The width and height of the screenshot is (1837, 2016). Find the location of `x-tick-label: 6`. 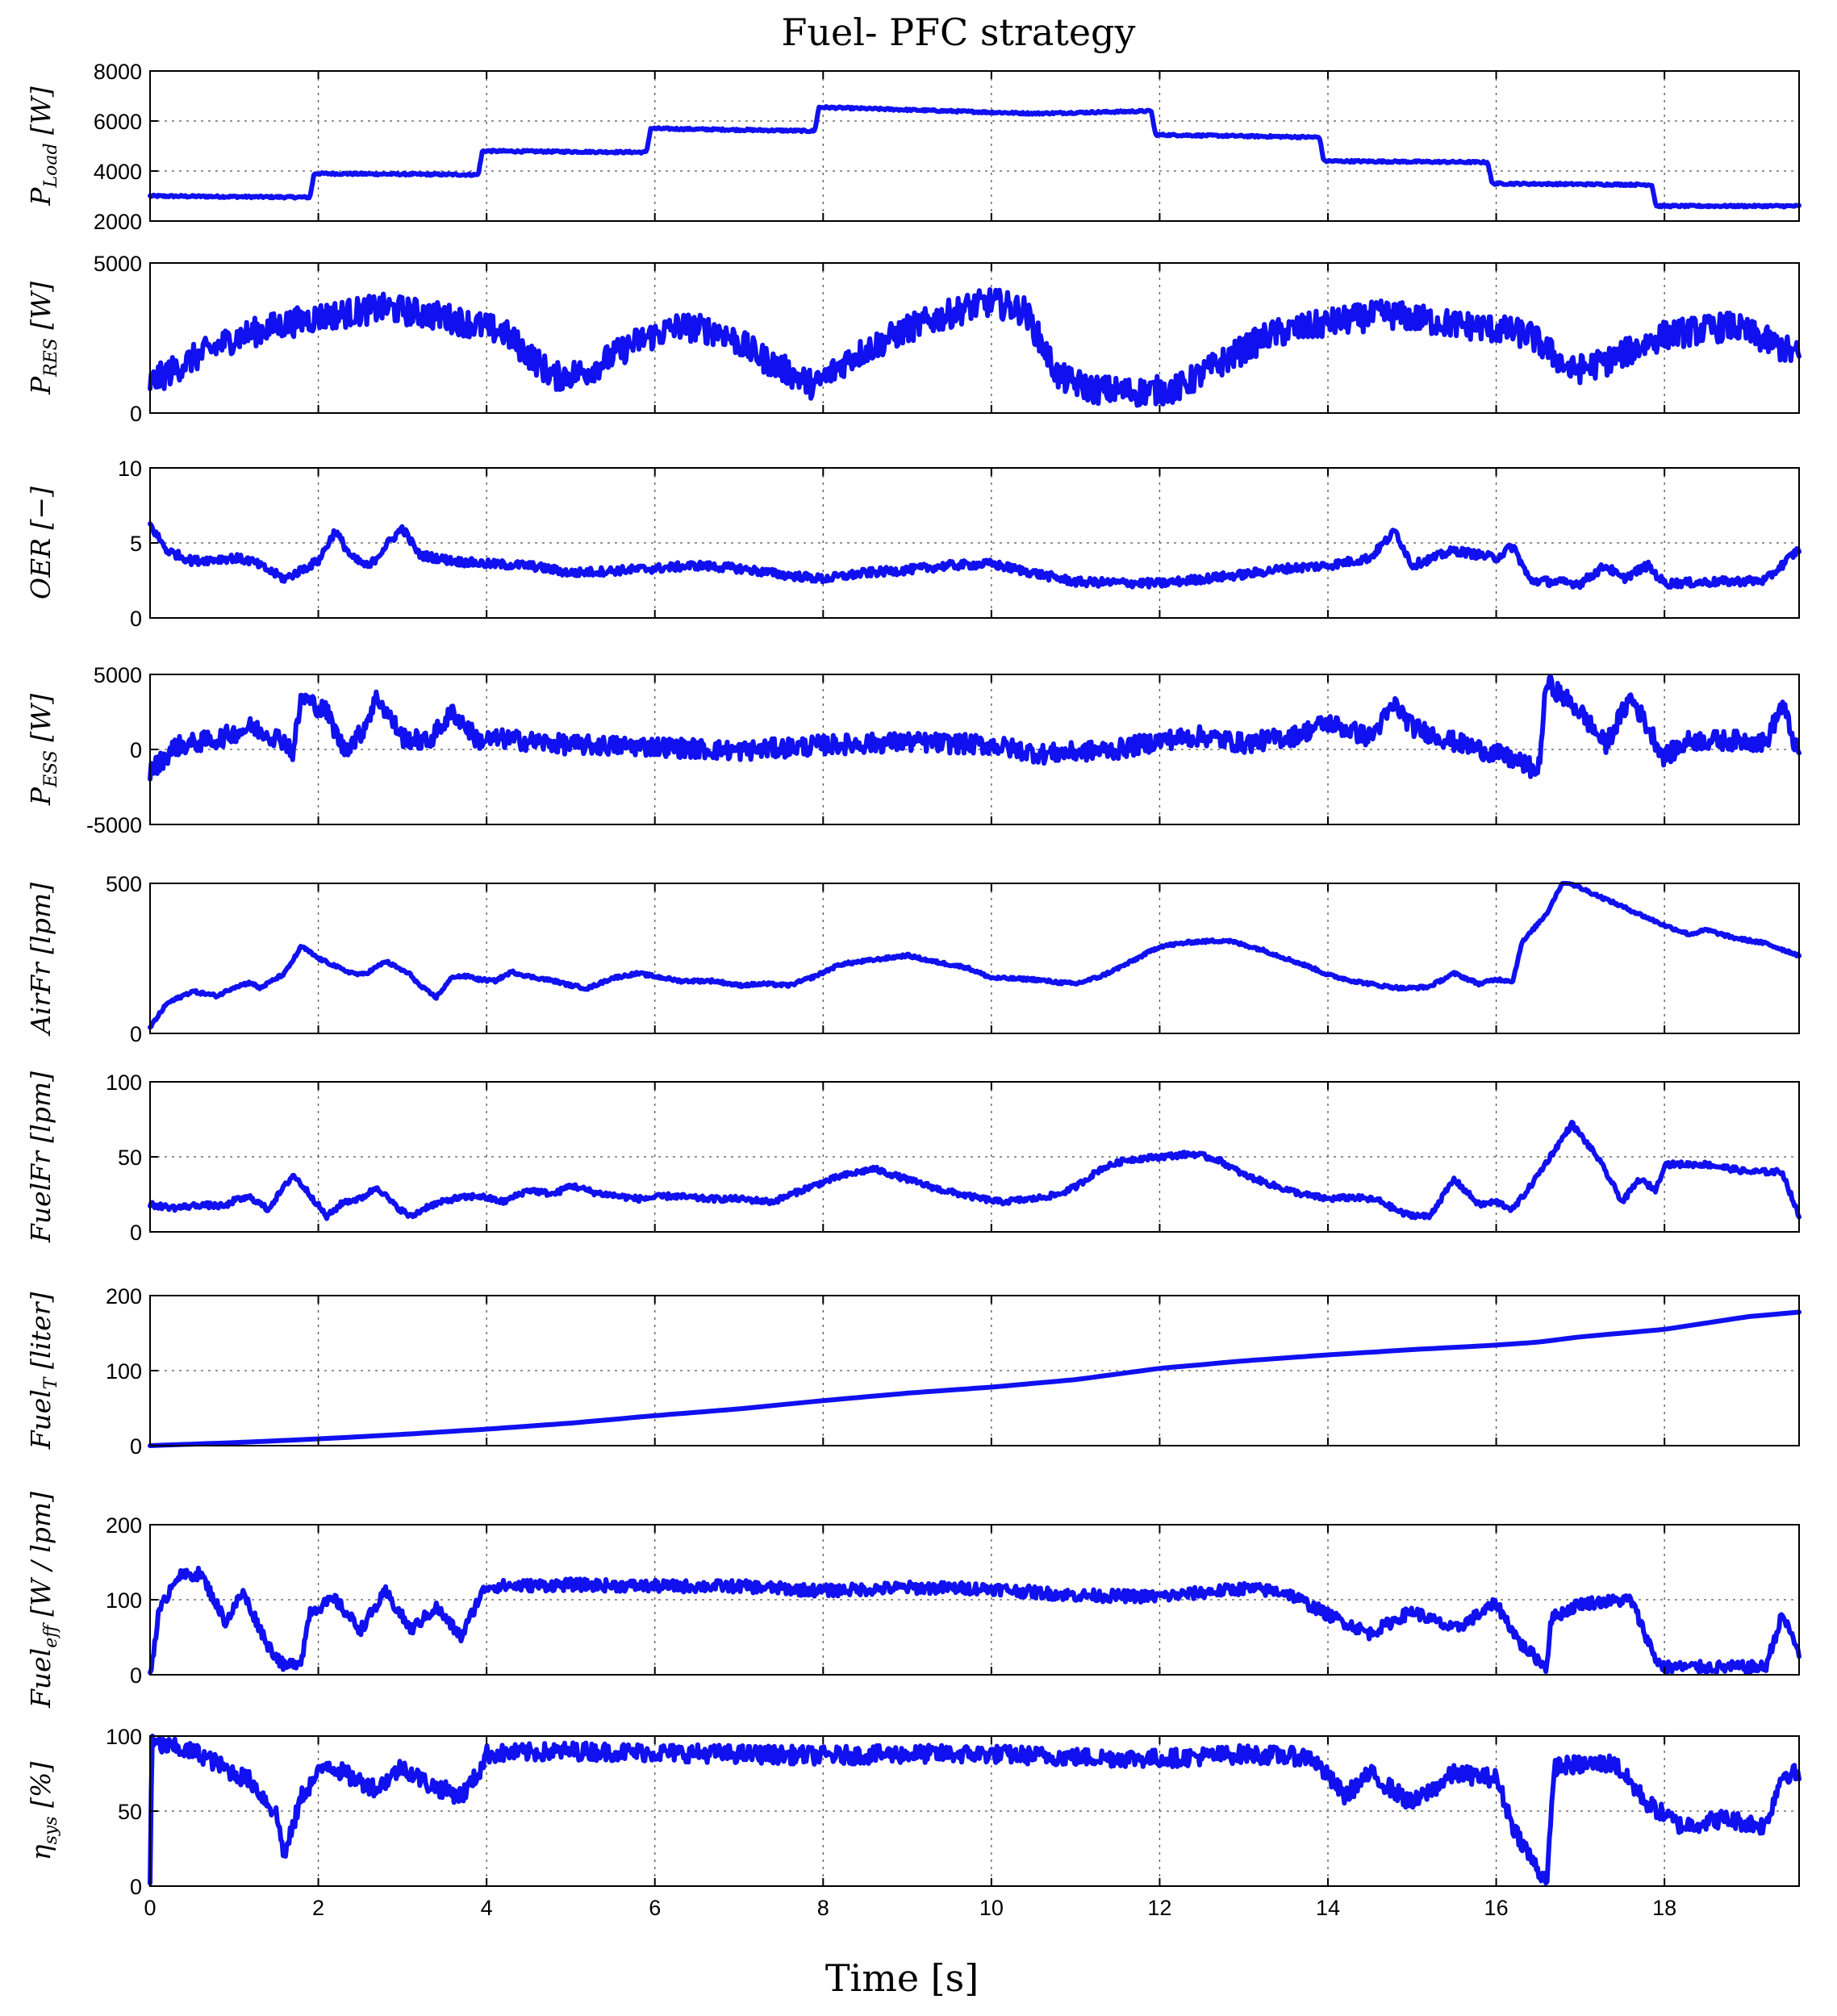

x-tick-label: 6 is located at coordinates (655, 1908).